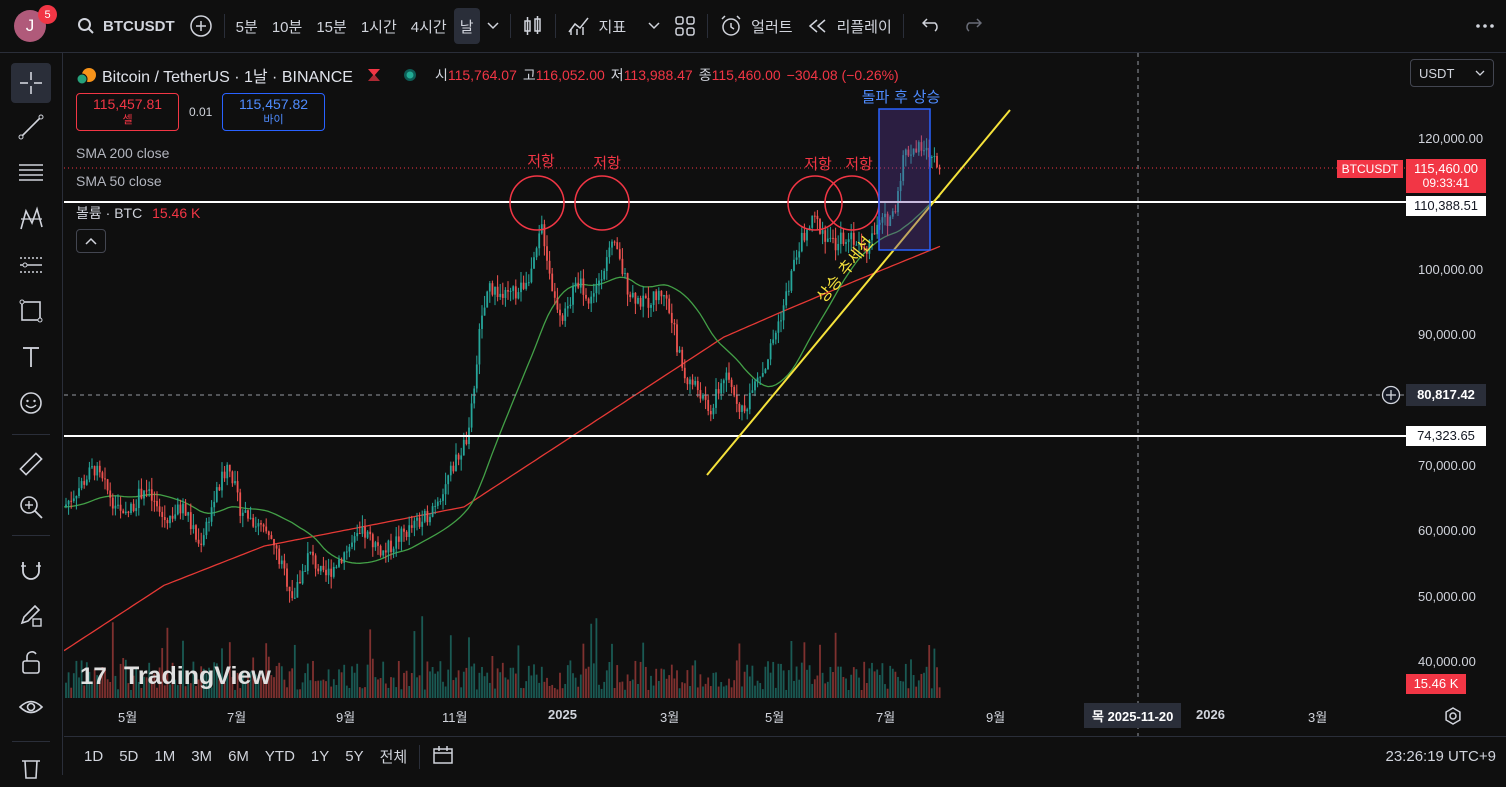  What do you see at coordinates (466, 26) in the screenshot?
I see `interval-1d: 날` at bounding box center [466, 26].